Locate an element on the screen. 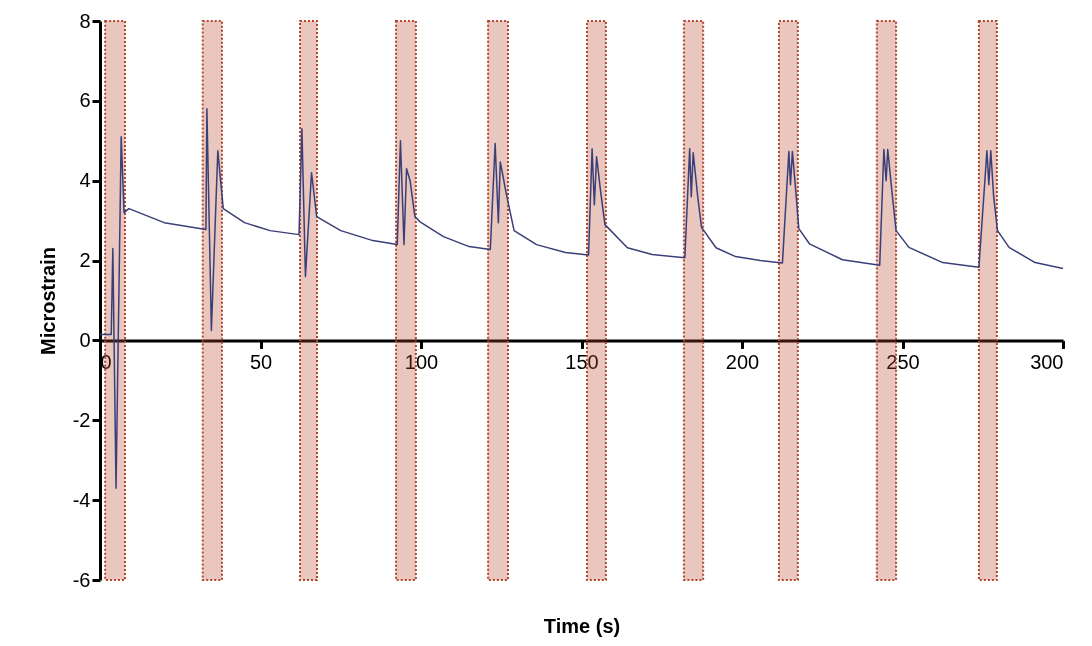  x-tick-label: 150 is located at coordinates (582, 361).